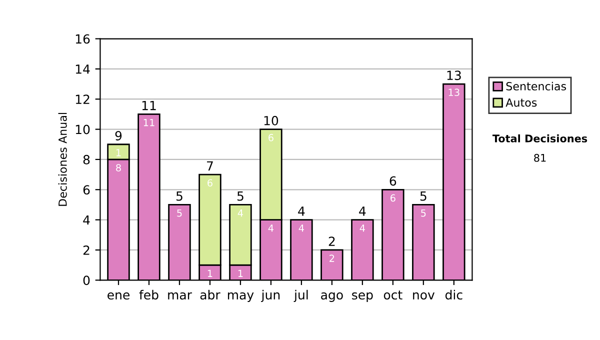  I want to click on x-tick-label: sep, so click(362, 297).